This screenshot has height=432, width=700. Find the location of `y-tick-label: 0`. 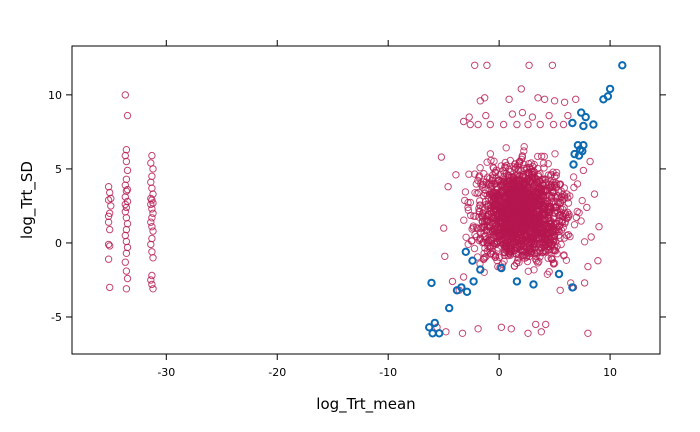

y-tick-label: 0 is located at coordinates (58, 243).